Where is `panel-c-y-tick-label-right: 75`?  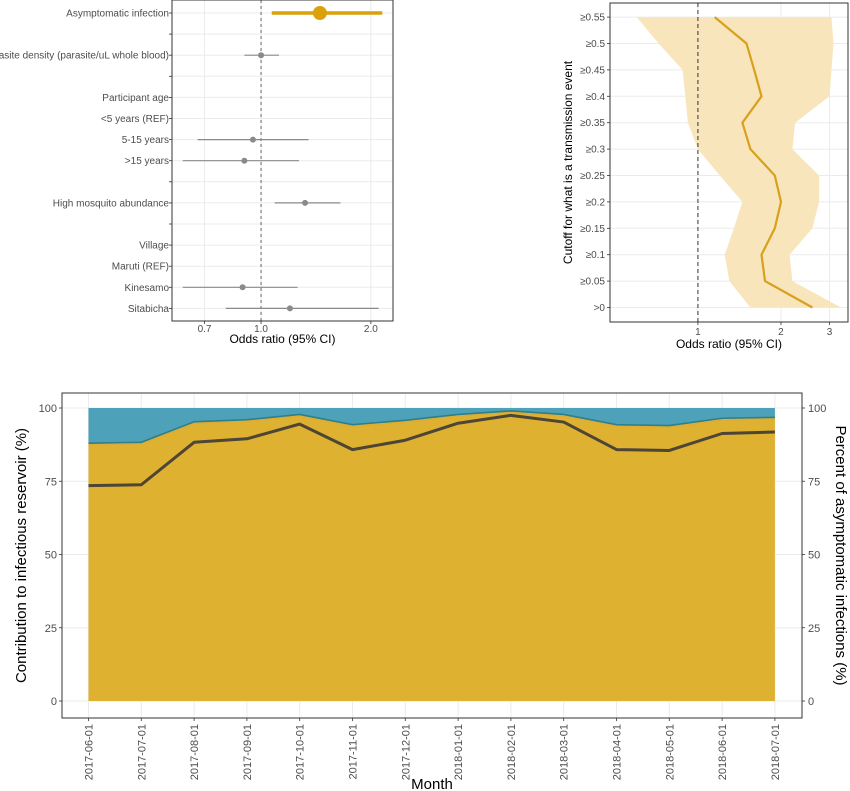 panel-c-y-tick-label-right: 75 is located at coordinates (814, 482).